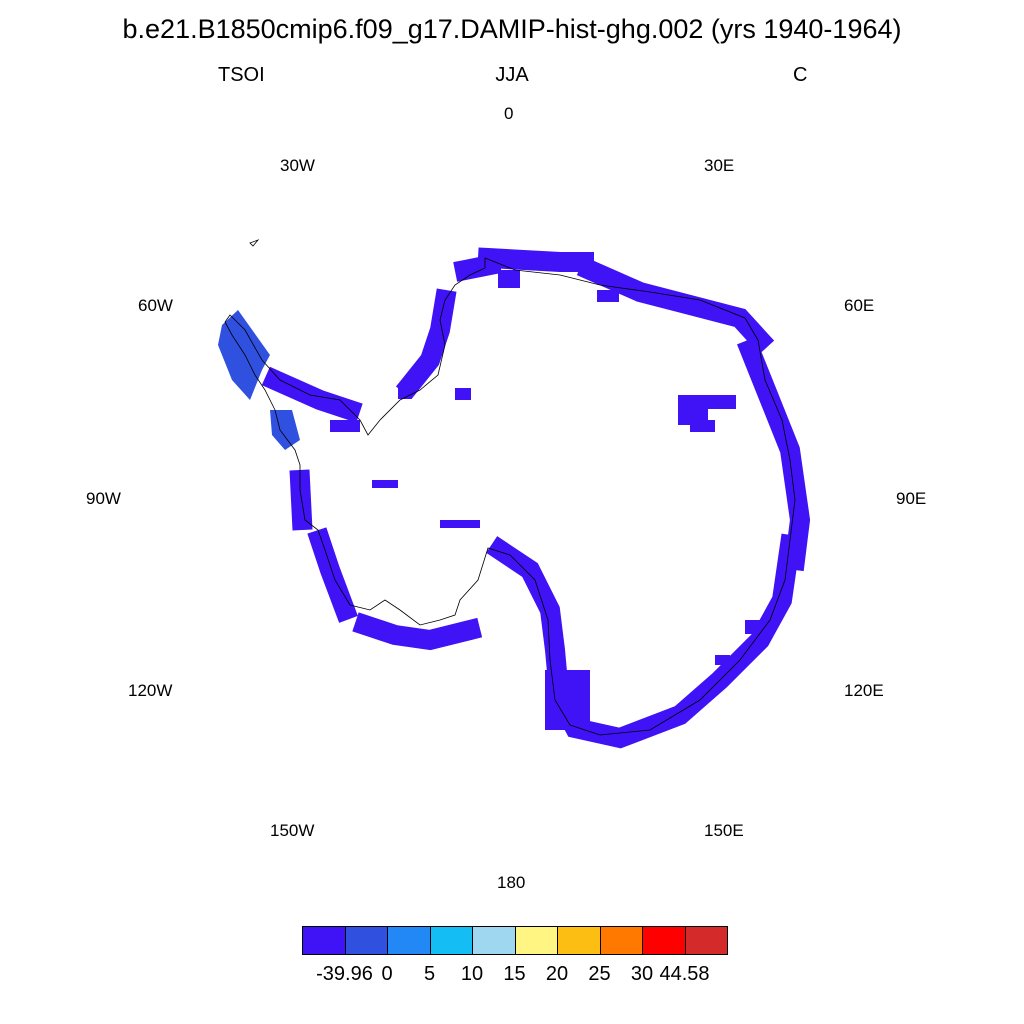 Image resolution: width=1024 pixels, height=1024 pixels. Describe the element at coordinates (429, 974) in the screenshot. I see `colorbar-label: 5` at that location.